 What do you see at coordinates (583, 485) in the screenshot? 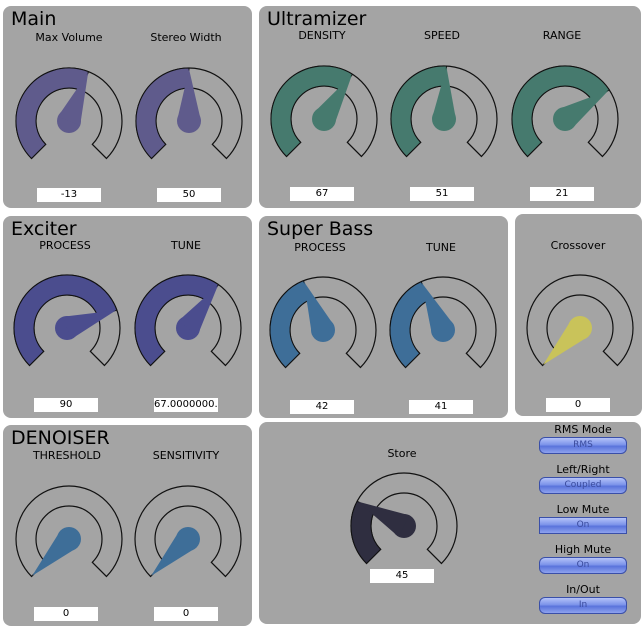
I see `left-right-button: Coupled` at bounding box center [583, 485].